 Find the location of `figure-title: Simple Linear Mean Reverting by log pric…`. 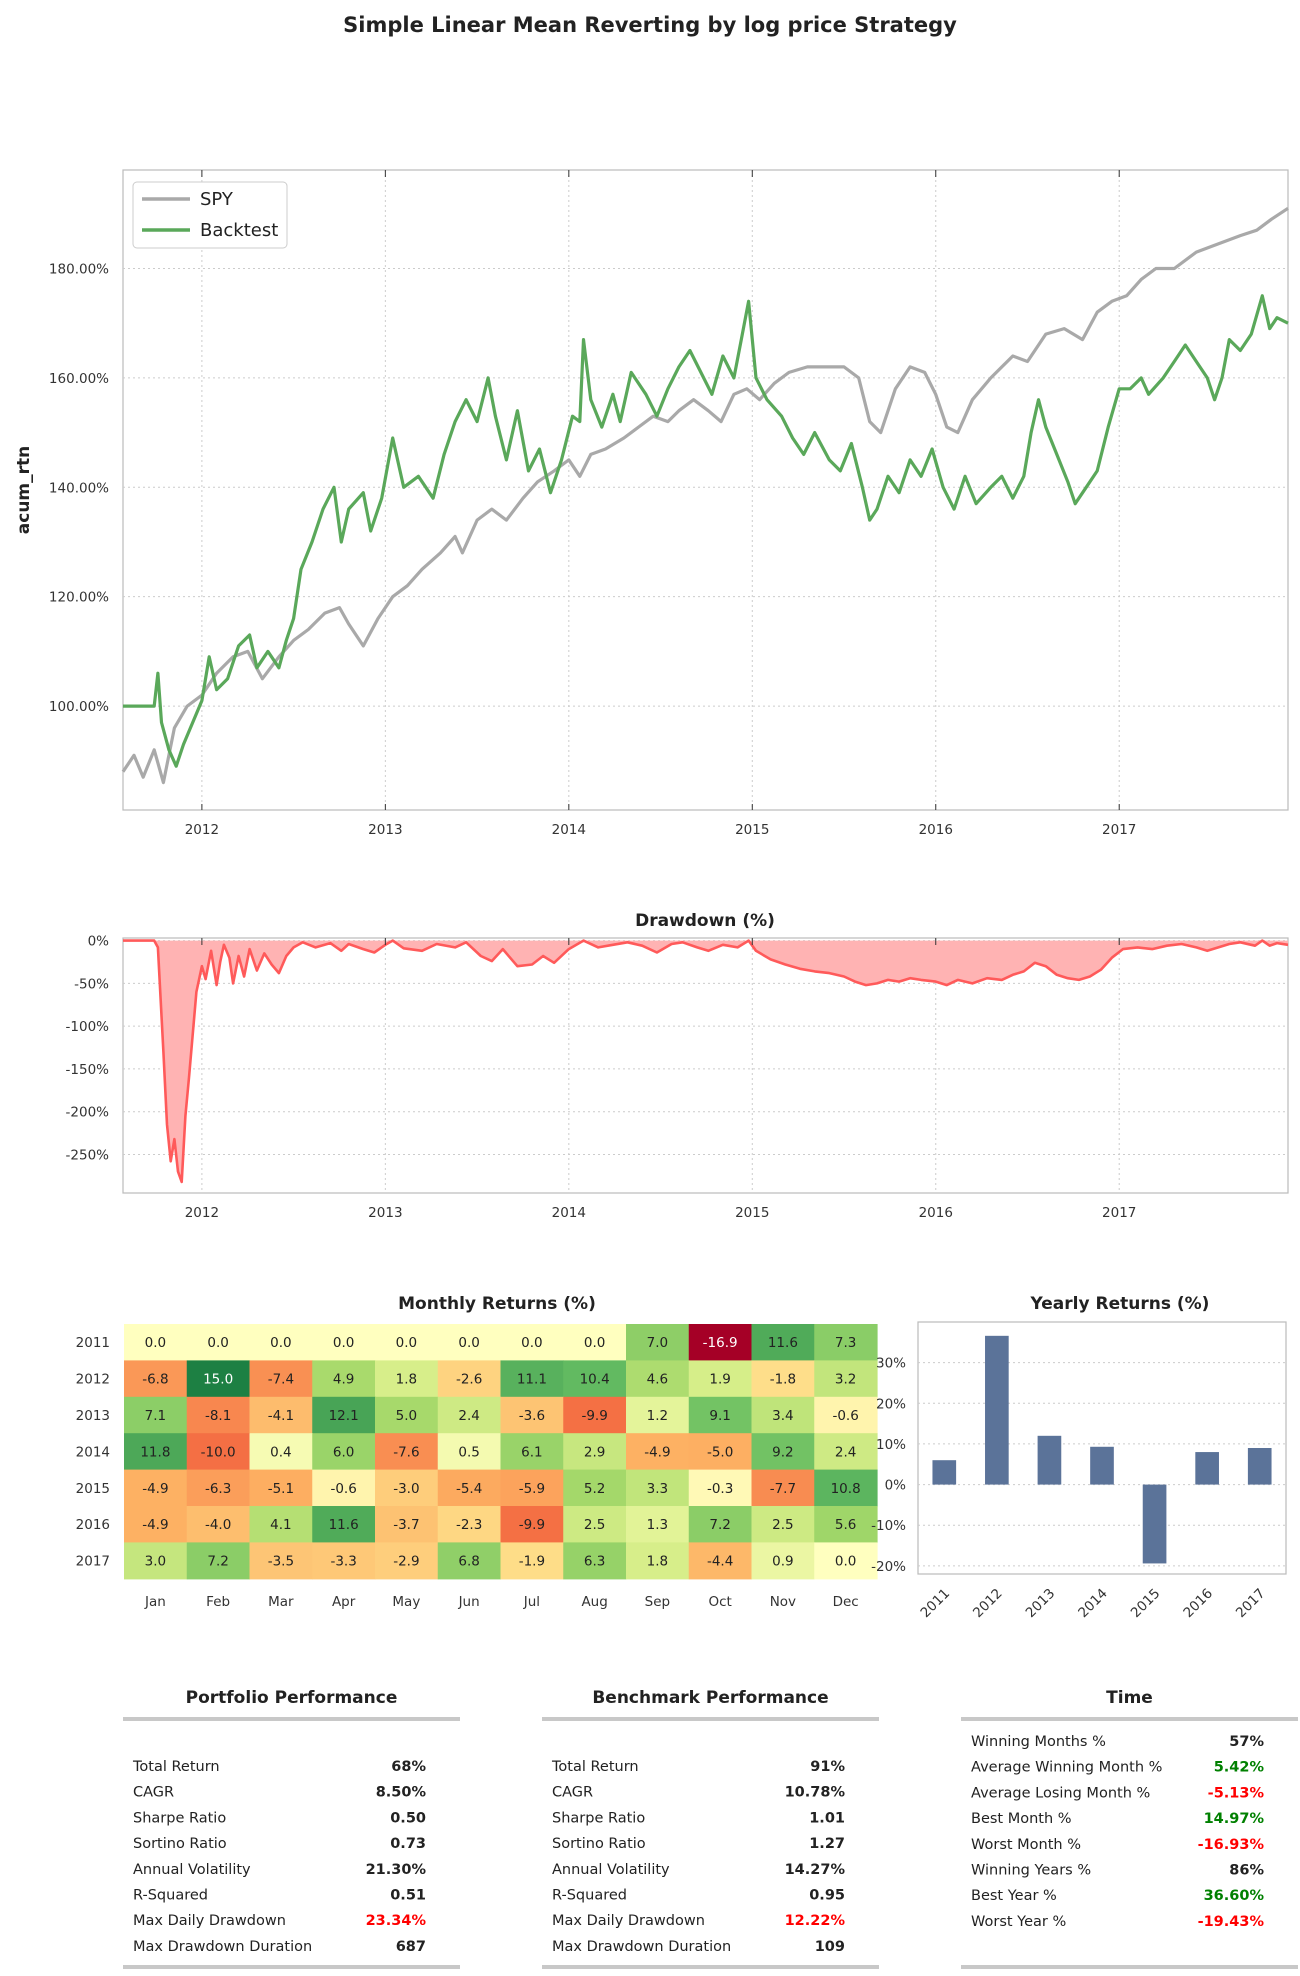

figure-title: Simple Linear Mean Reverting by log pric… is located at coordinates (650, 25).